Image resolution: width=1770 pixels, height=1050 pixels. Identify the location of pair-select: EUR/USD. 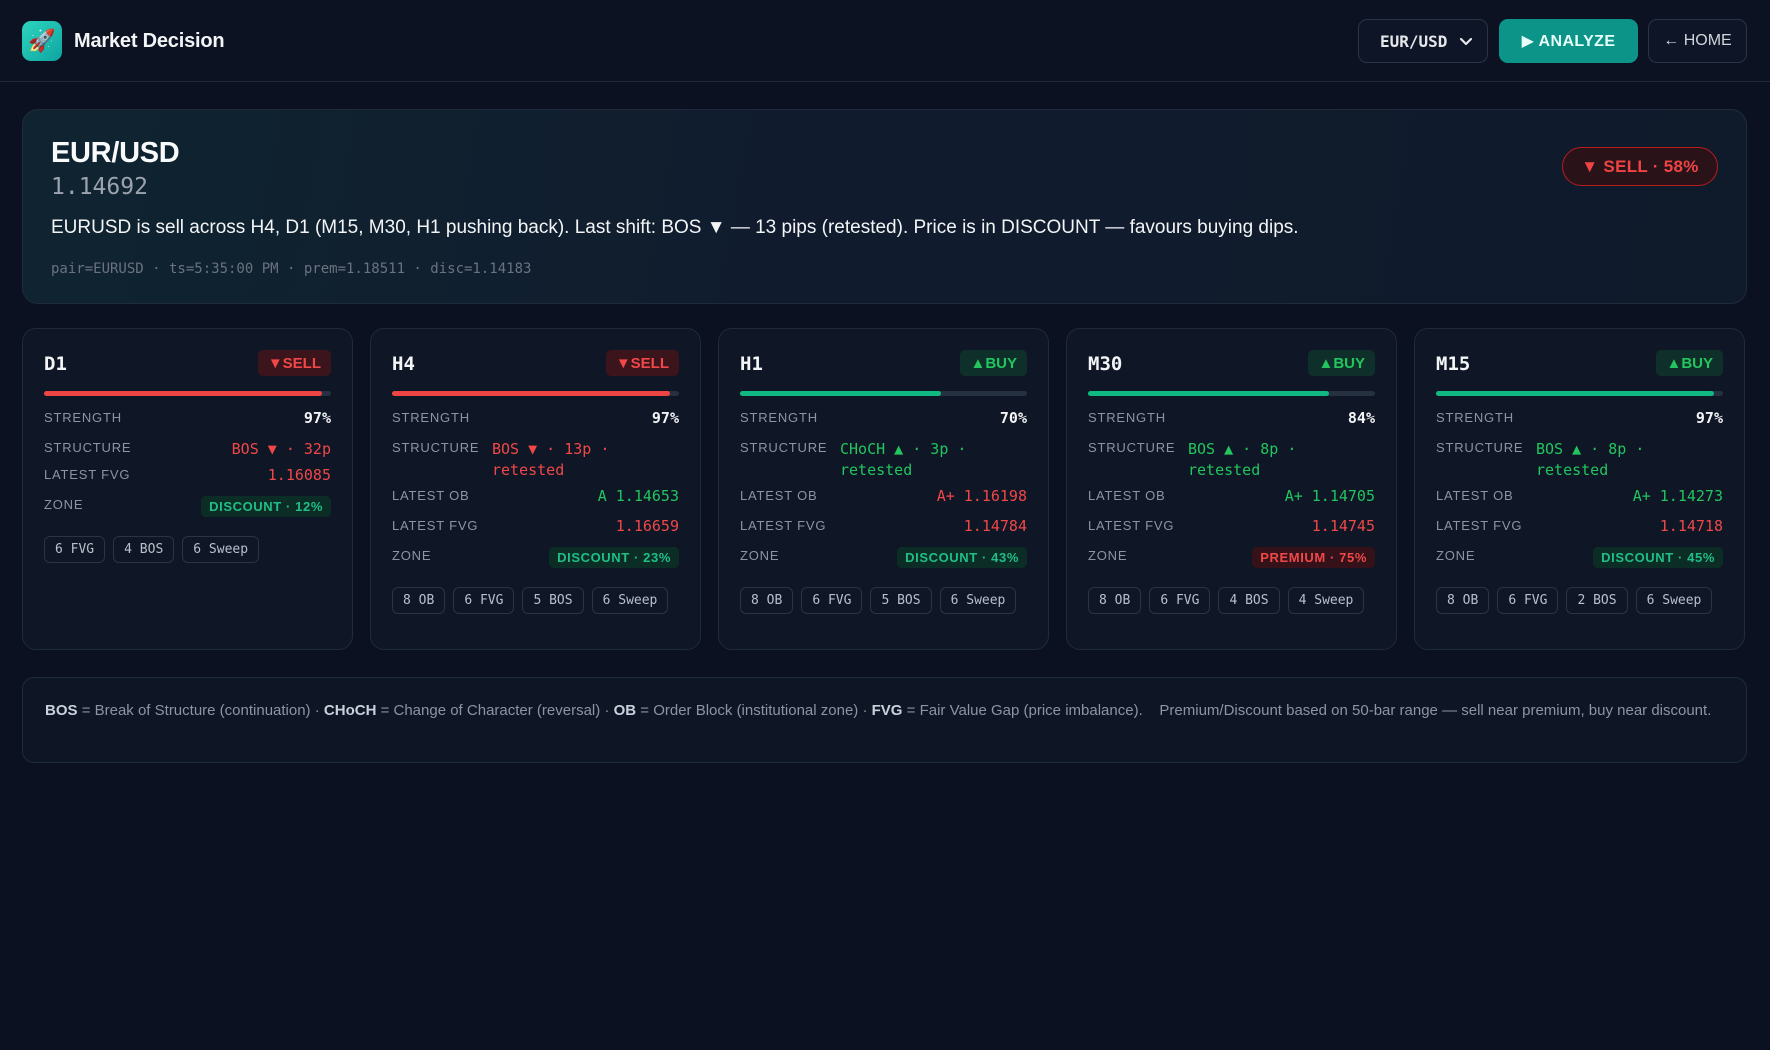
(1423, 41).